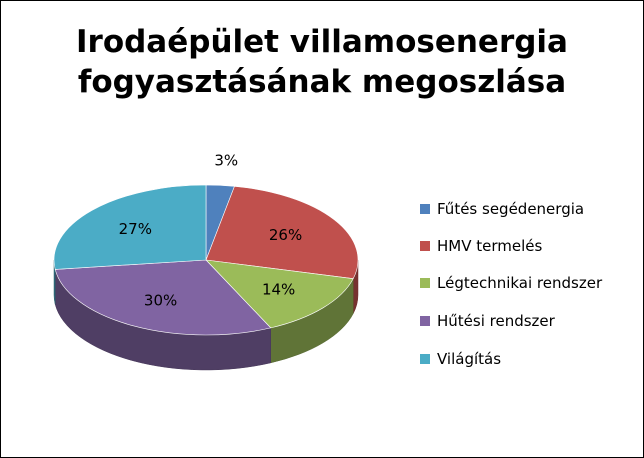  What do you see at coordinates (496, 321) in the screenshot?
I see `legend-label-hutesi: Hűtési rendszer` at bounding box center [496, 321].